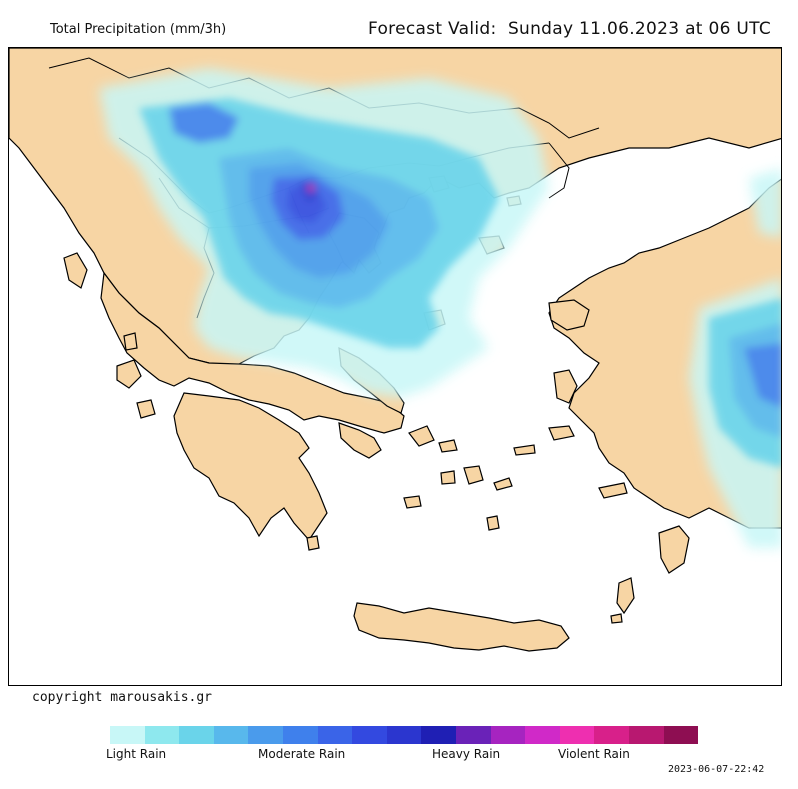 This screenshot has width=798, height=789. What do you see at coordinates (461, 627) in the screenshot?
I see `crete` at bounding box center [461, 627].